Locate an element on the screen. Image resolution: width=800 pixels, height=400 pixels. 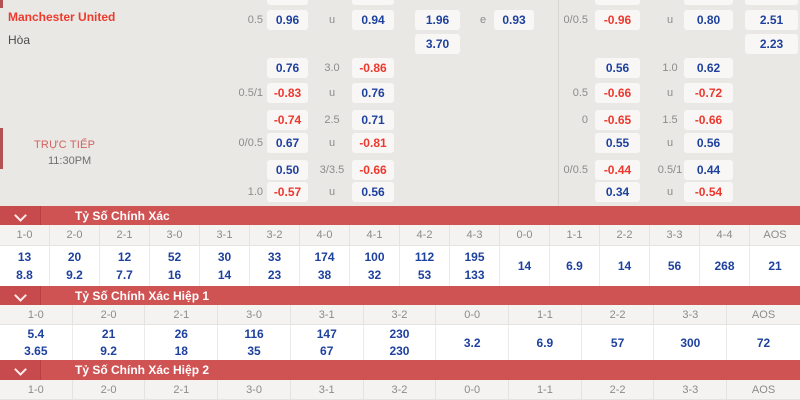
score-odds-cell: 5.4 3.65 is located at coordinates (36, 342).